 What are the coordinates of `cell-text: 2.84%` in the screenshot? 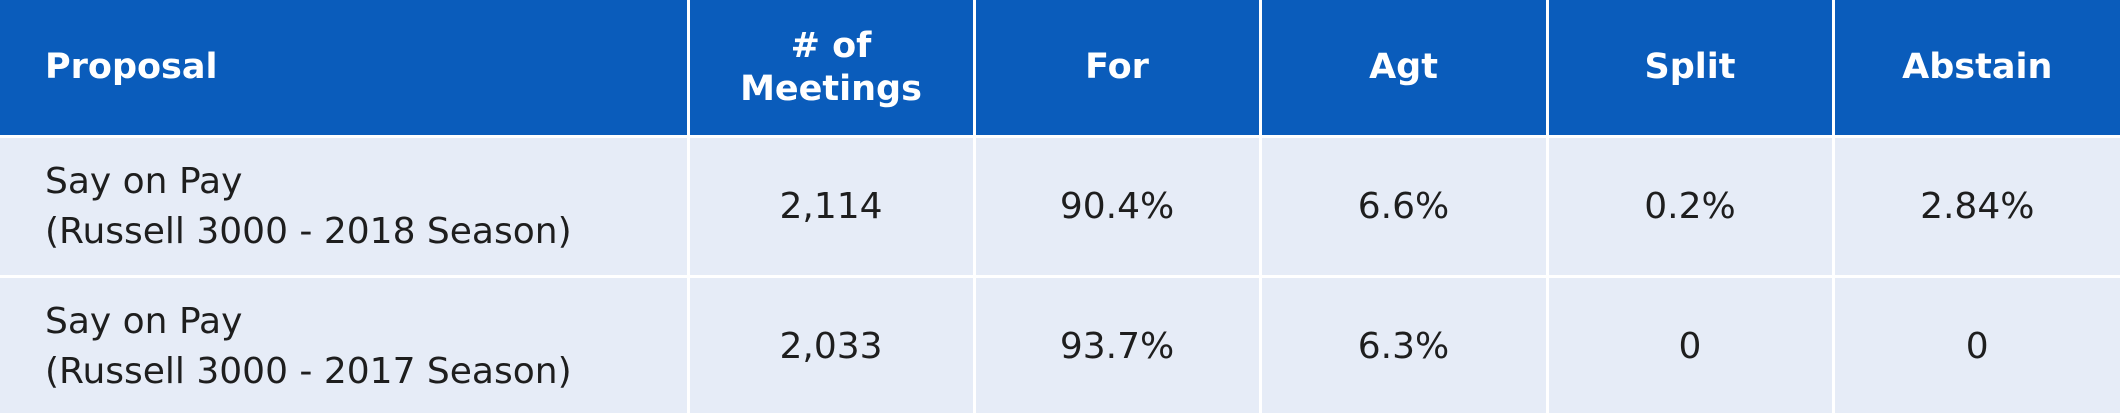 It's located at (1977, 206).